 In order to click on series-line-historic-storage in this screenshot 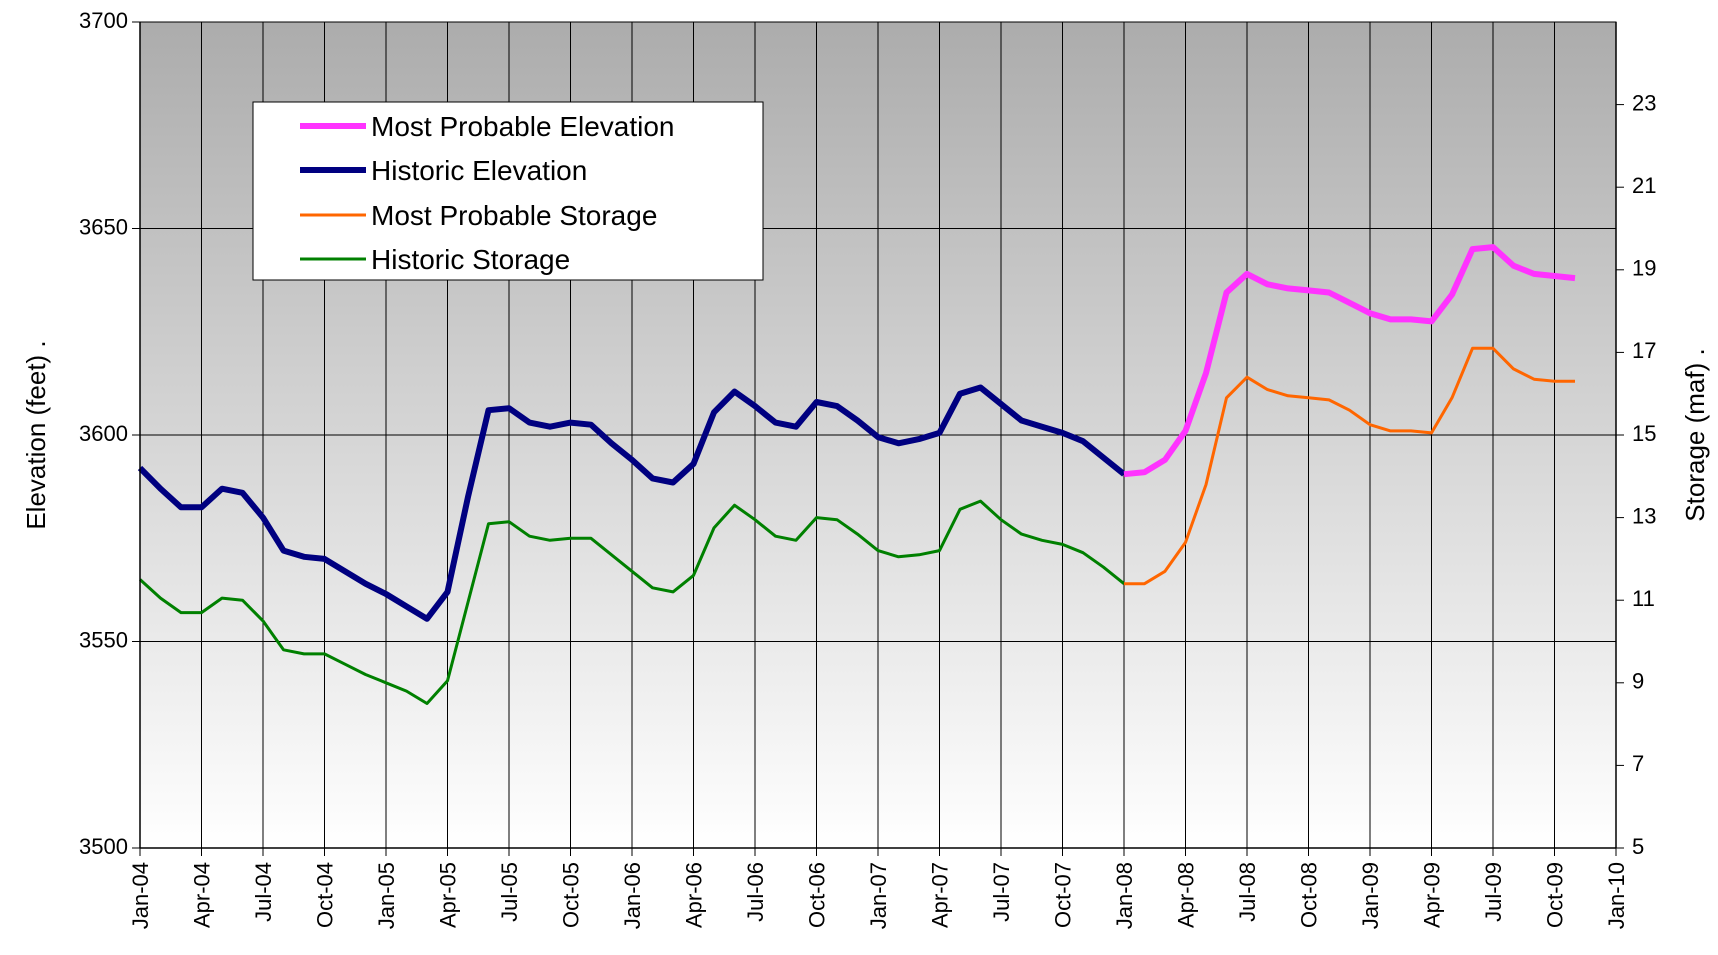, I will do `click(631, 602)`.